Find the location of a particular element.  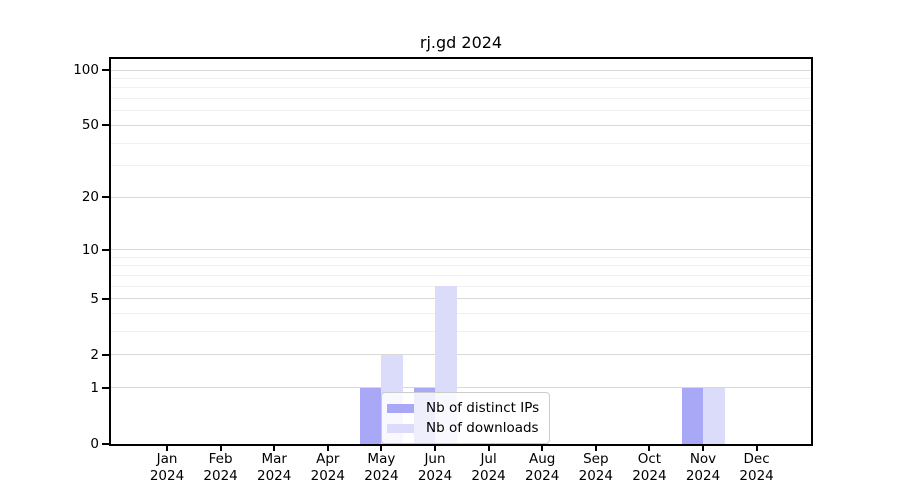

x-tick-month: Oct is located at coordinates (649, 459).